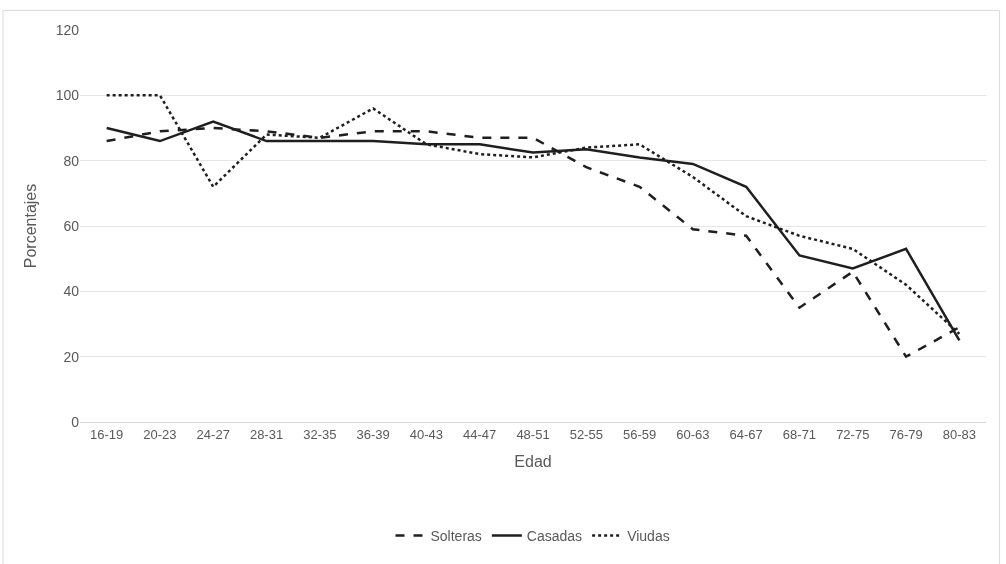  I want to click on x-tick-label: 28-31, so click(266, 434).